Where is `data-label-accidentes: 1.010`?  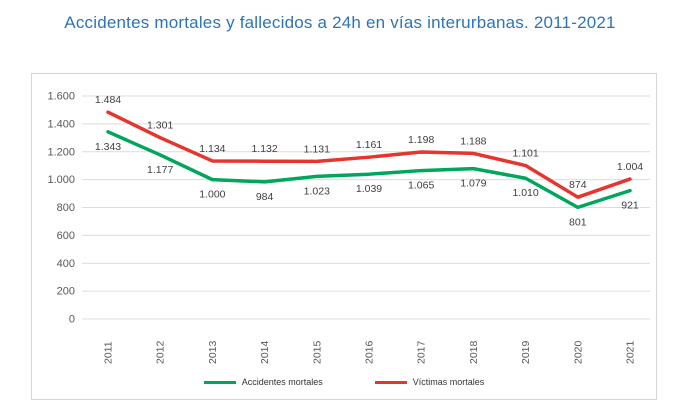
data-label-accidentes: 1.010 is located at coordinates (525, 193).